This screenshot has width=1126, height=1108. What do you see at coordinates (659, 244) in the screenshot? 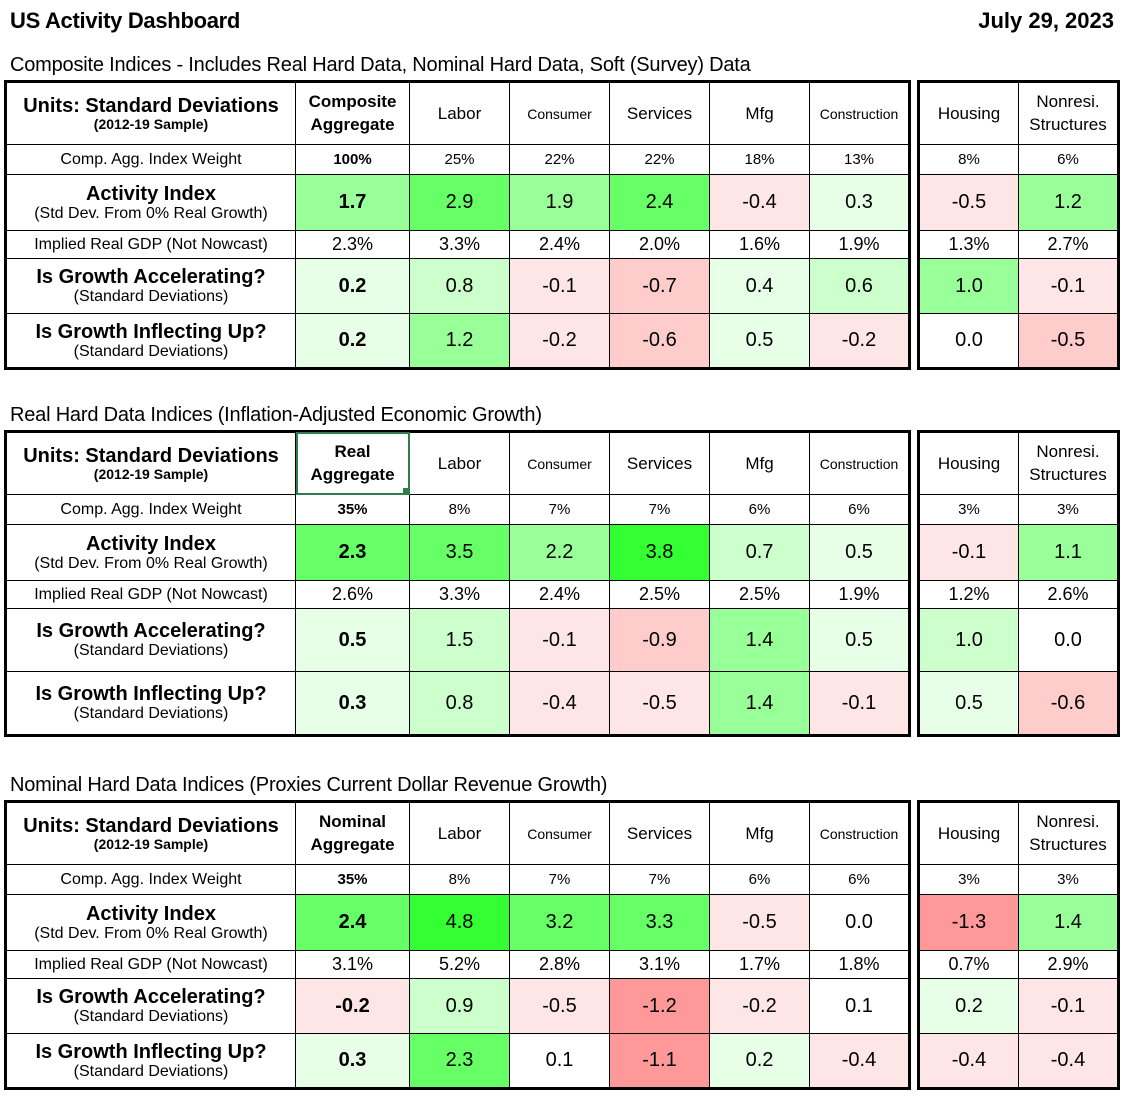
I see `gdp-value-cell: 2.0%` at bounding box center [659, 244].